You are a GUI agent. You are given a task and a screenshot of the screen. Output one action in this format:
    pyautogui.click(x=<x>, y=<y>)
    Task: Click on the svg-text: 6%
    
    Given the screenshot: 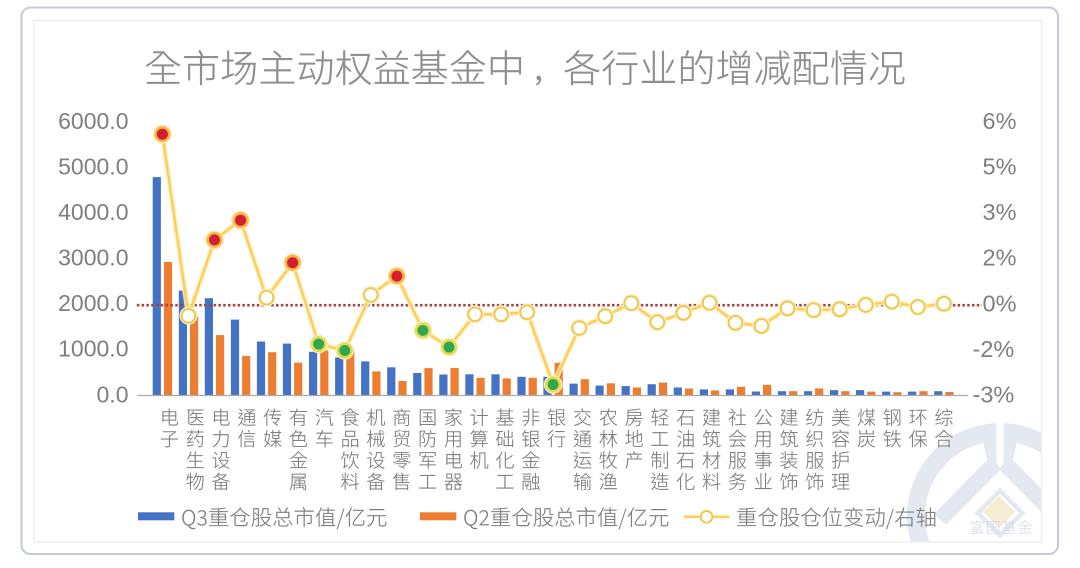 What is the action you would take?
    pyautogui.click(x=1000, y=121)
    